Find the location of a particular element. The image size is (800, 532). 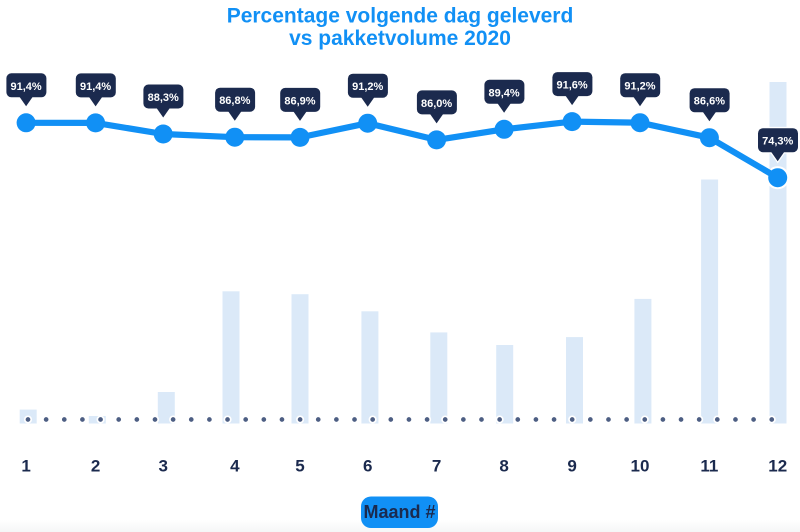

svg-text: vs pakketvolume 2020 is located at coordinates (400, 38).